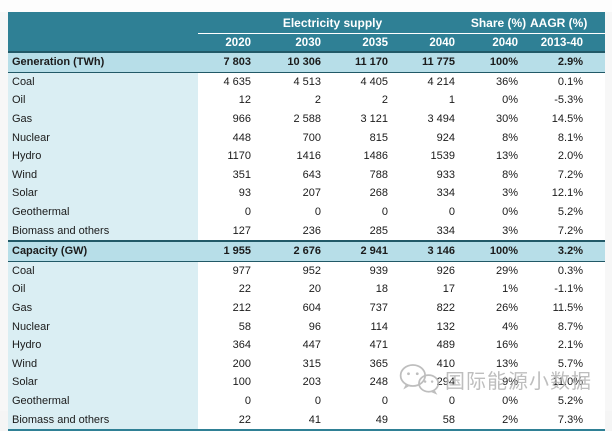  What do you see at coordinates (366, 364) in the screenshot?
I see `value-cell: 365` at bounding box center [366, 364].